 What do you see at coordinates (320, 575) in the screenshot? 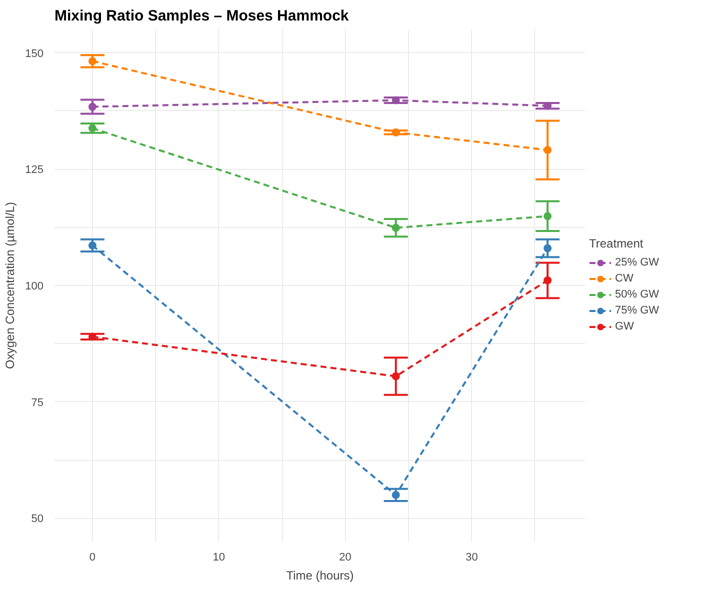
I see `x-axis-title: Time (hours)` at bounding box center [320, 575].